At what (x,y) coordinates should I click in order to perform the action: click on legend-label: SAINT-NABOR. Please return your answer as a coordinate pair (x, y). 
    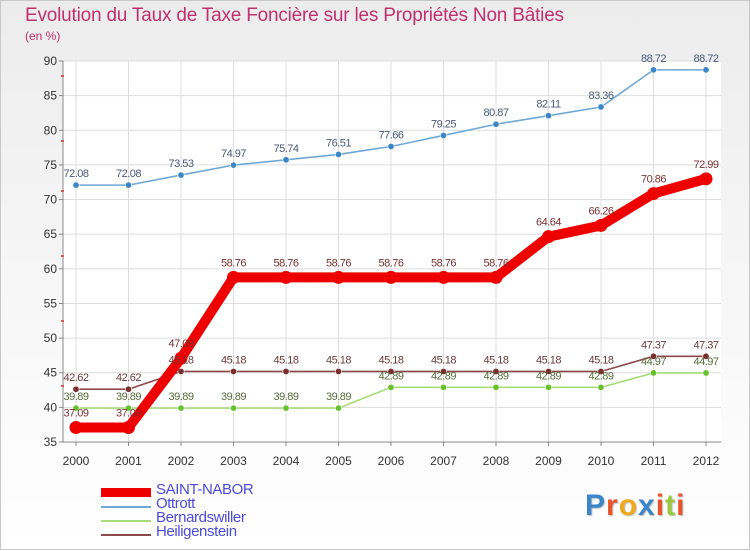
    Looking at the image, I should click on (205, 489).